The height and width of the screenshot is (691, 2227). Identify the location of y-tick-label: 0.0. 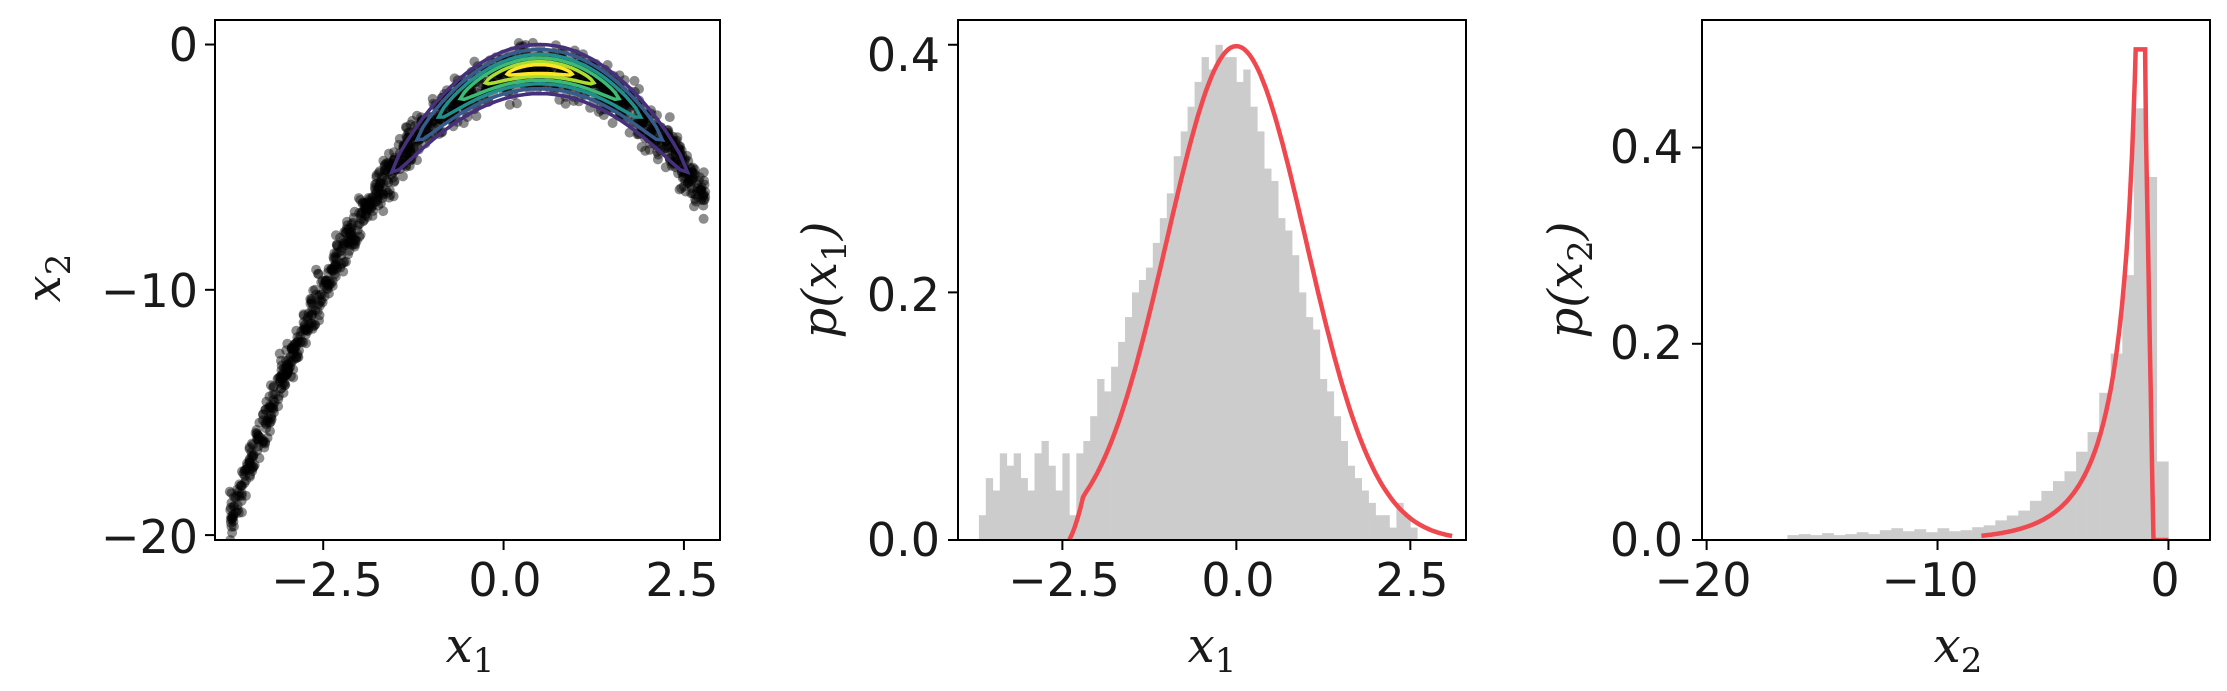
(1646, 540).